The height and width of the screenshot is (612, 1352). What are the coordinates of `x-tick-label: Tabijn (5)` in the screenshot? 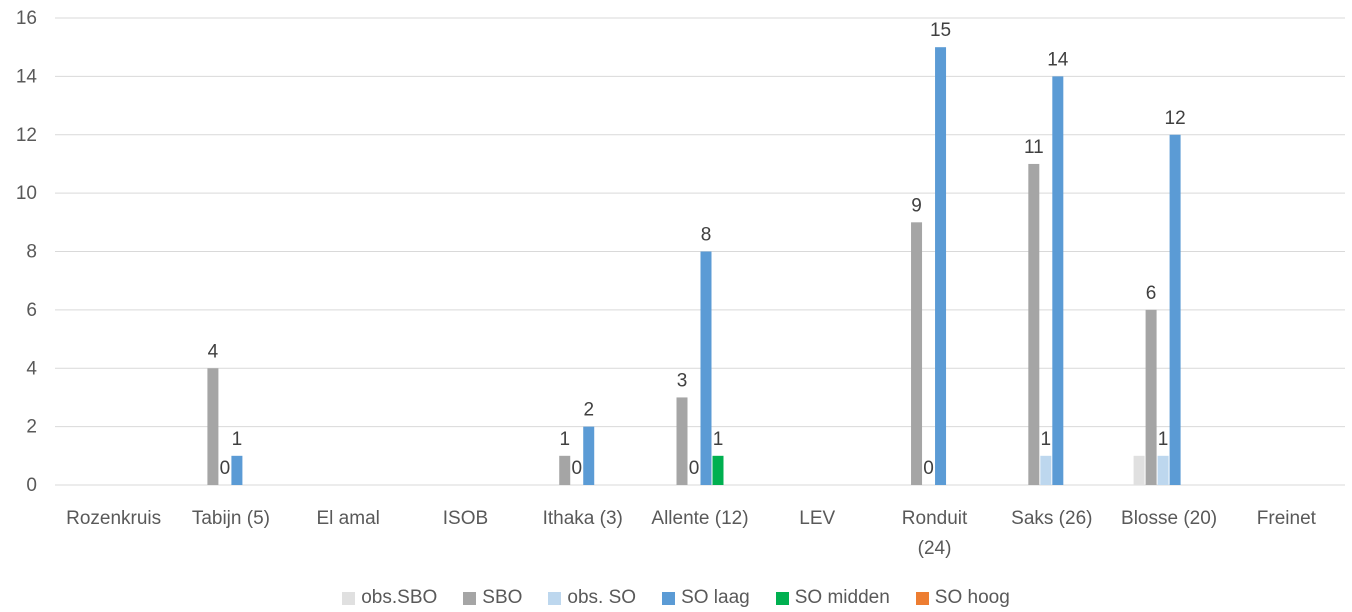 It's located at (231, 518).